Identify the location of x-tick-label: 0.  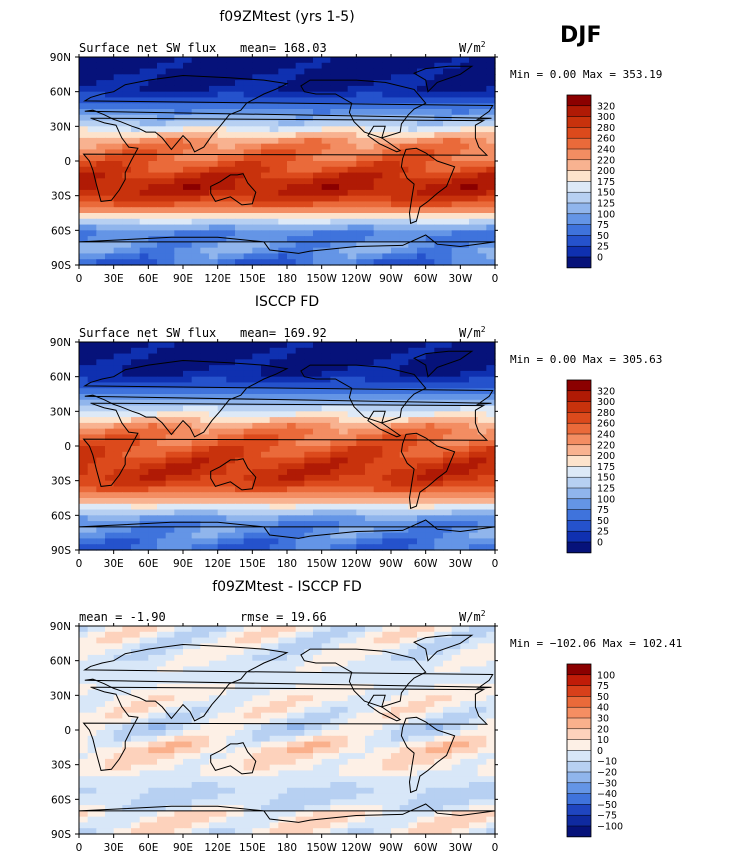
(79, 279).